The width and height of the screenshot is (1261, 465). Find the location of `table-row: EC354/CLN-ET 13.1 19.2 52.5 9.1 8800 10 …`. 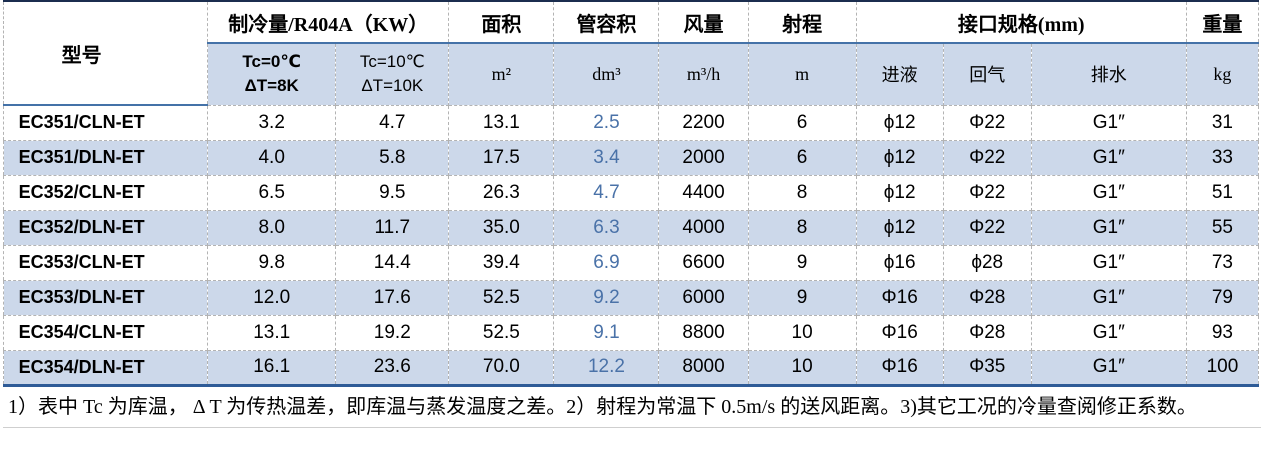

table-row: EC354/CLN-ET 13.1 19.2 52.5 9.1 8800 10 … is located at coordinates (631, 333).